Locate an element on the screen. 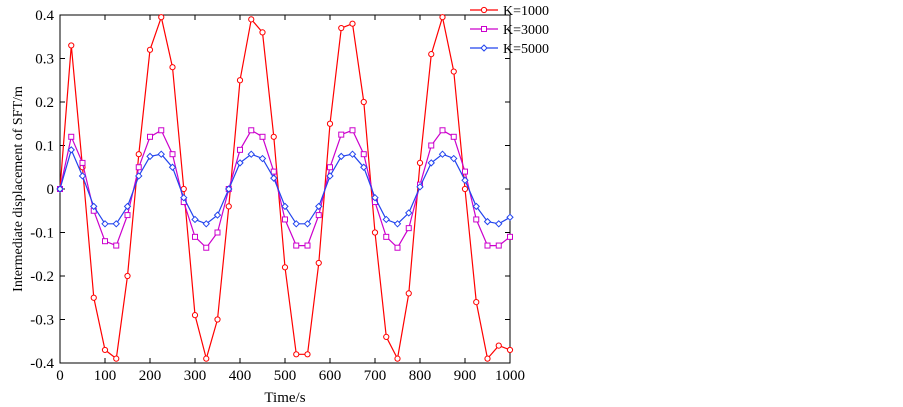  y-tick-label: 0 is located at coordinates (51, 190).